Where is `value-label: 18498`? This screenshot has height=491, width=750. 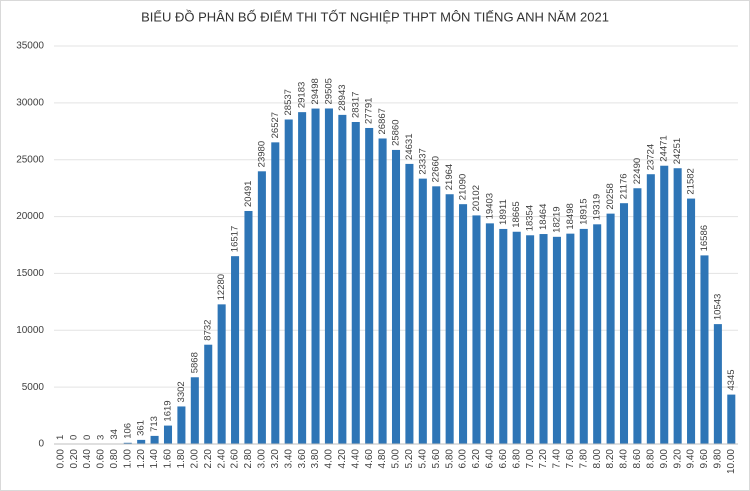 value-label: 18498 is located at coordinates (570, 216).